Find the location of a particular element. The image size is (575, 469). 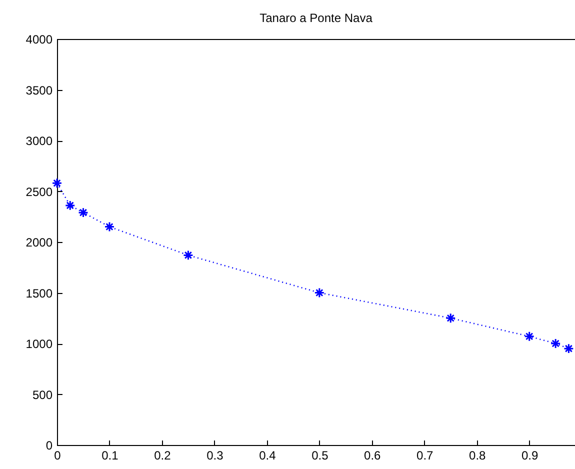

y-tick-label: 3000 is located at coordinates (39, 141).